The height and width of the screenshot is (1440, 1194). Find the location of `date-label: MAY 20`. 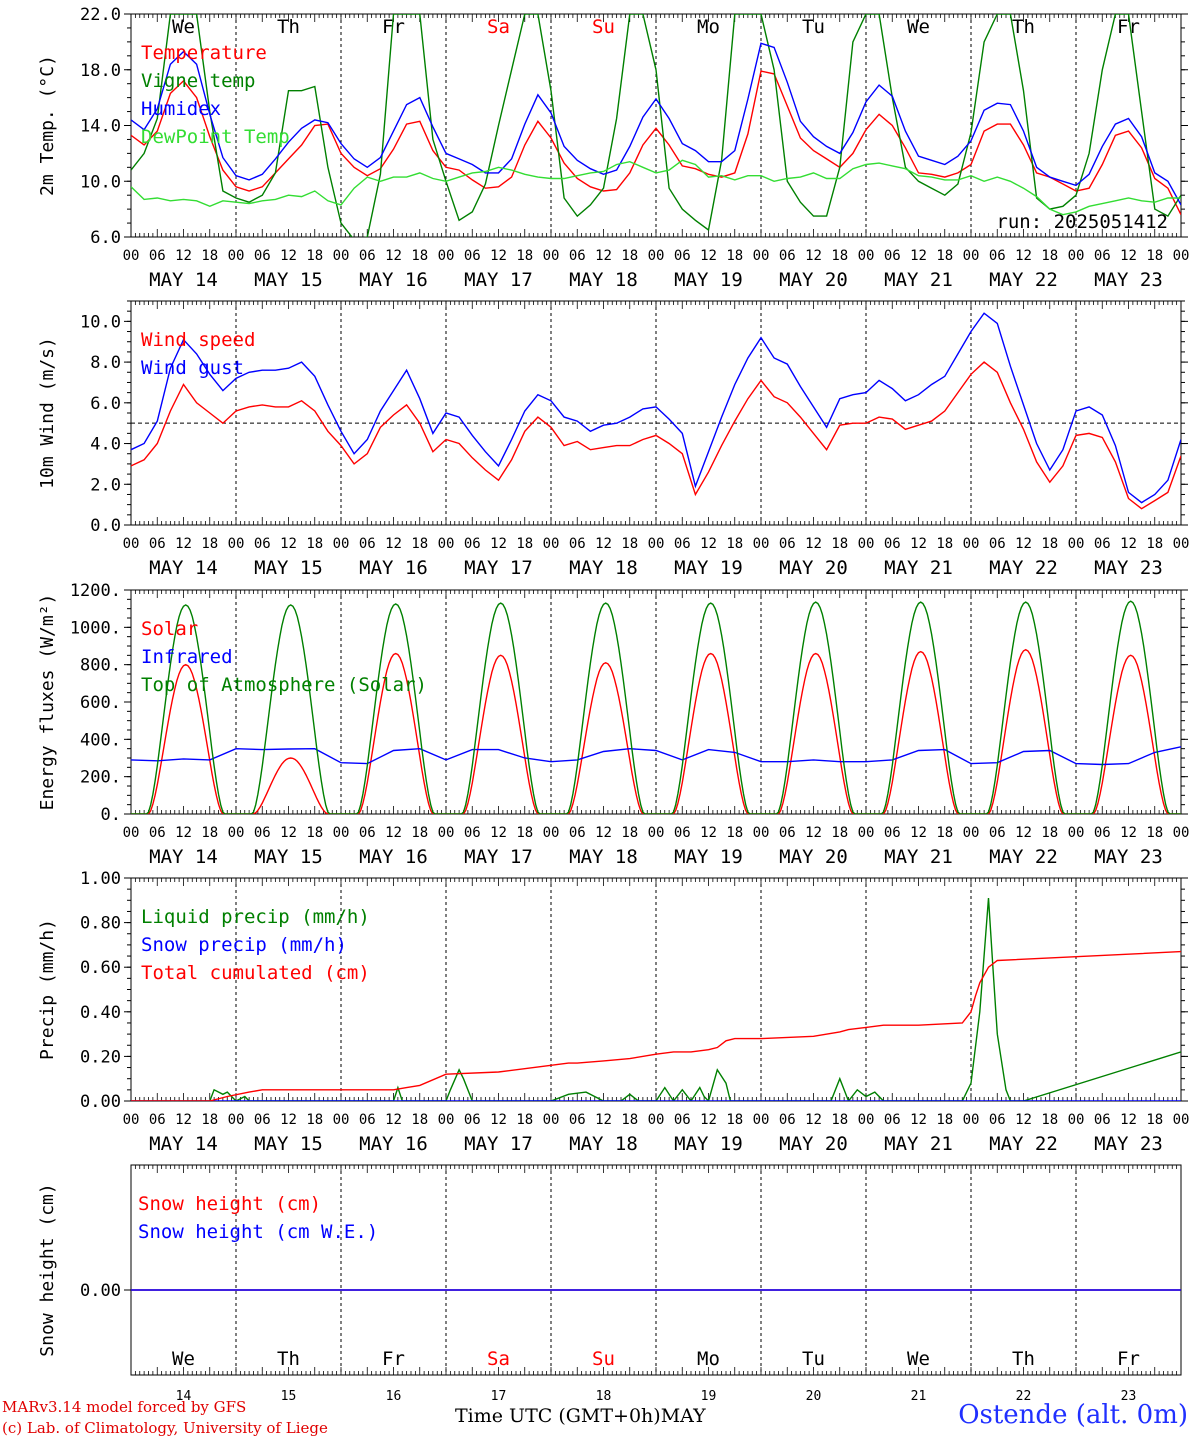

date-label: MAY 20 is located at coordinates (813, 1144).